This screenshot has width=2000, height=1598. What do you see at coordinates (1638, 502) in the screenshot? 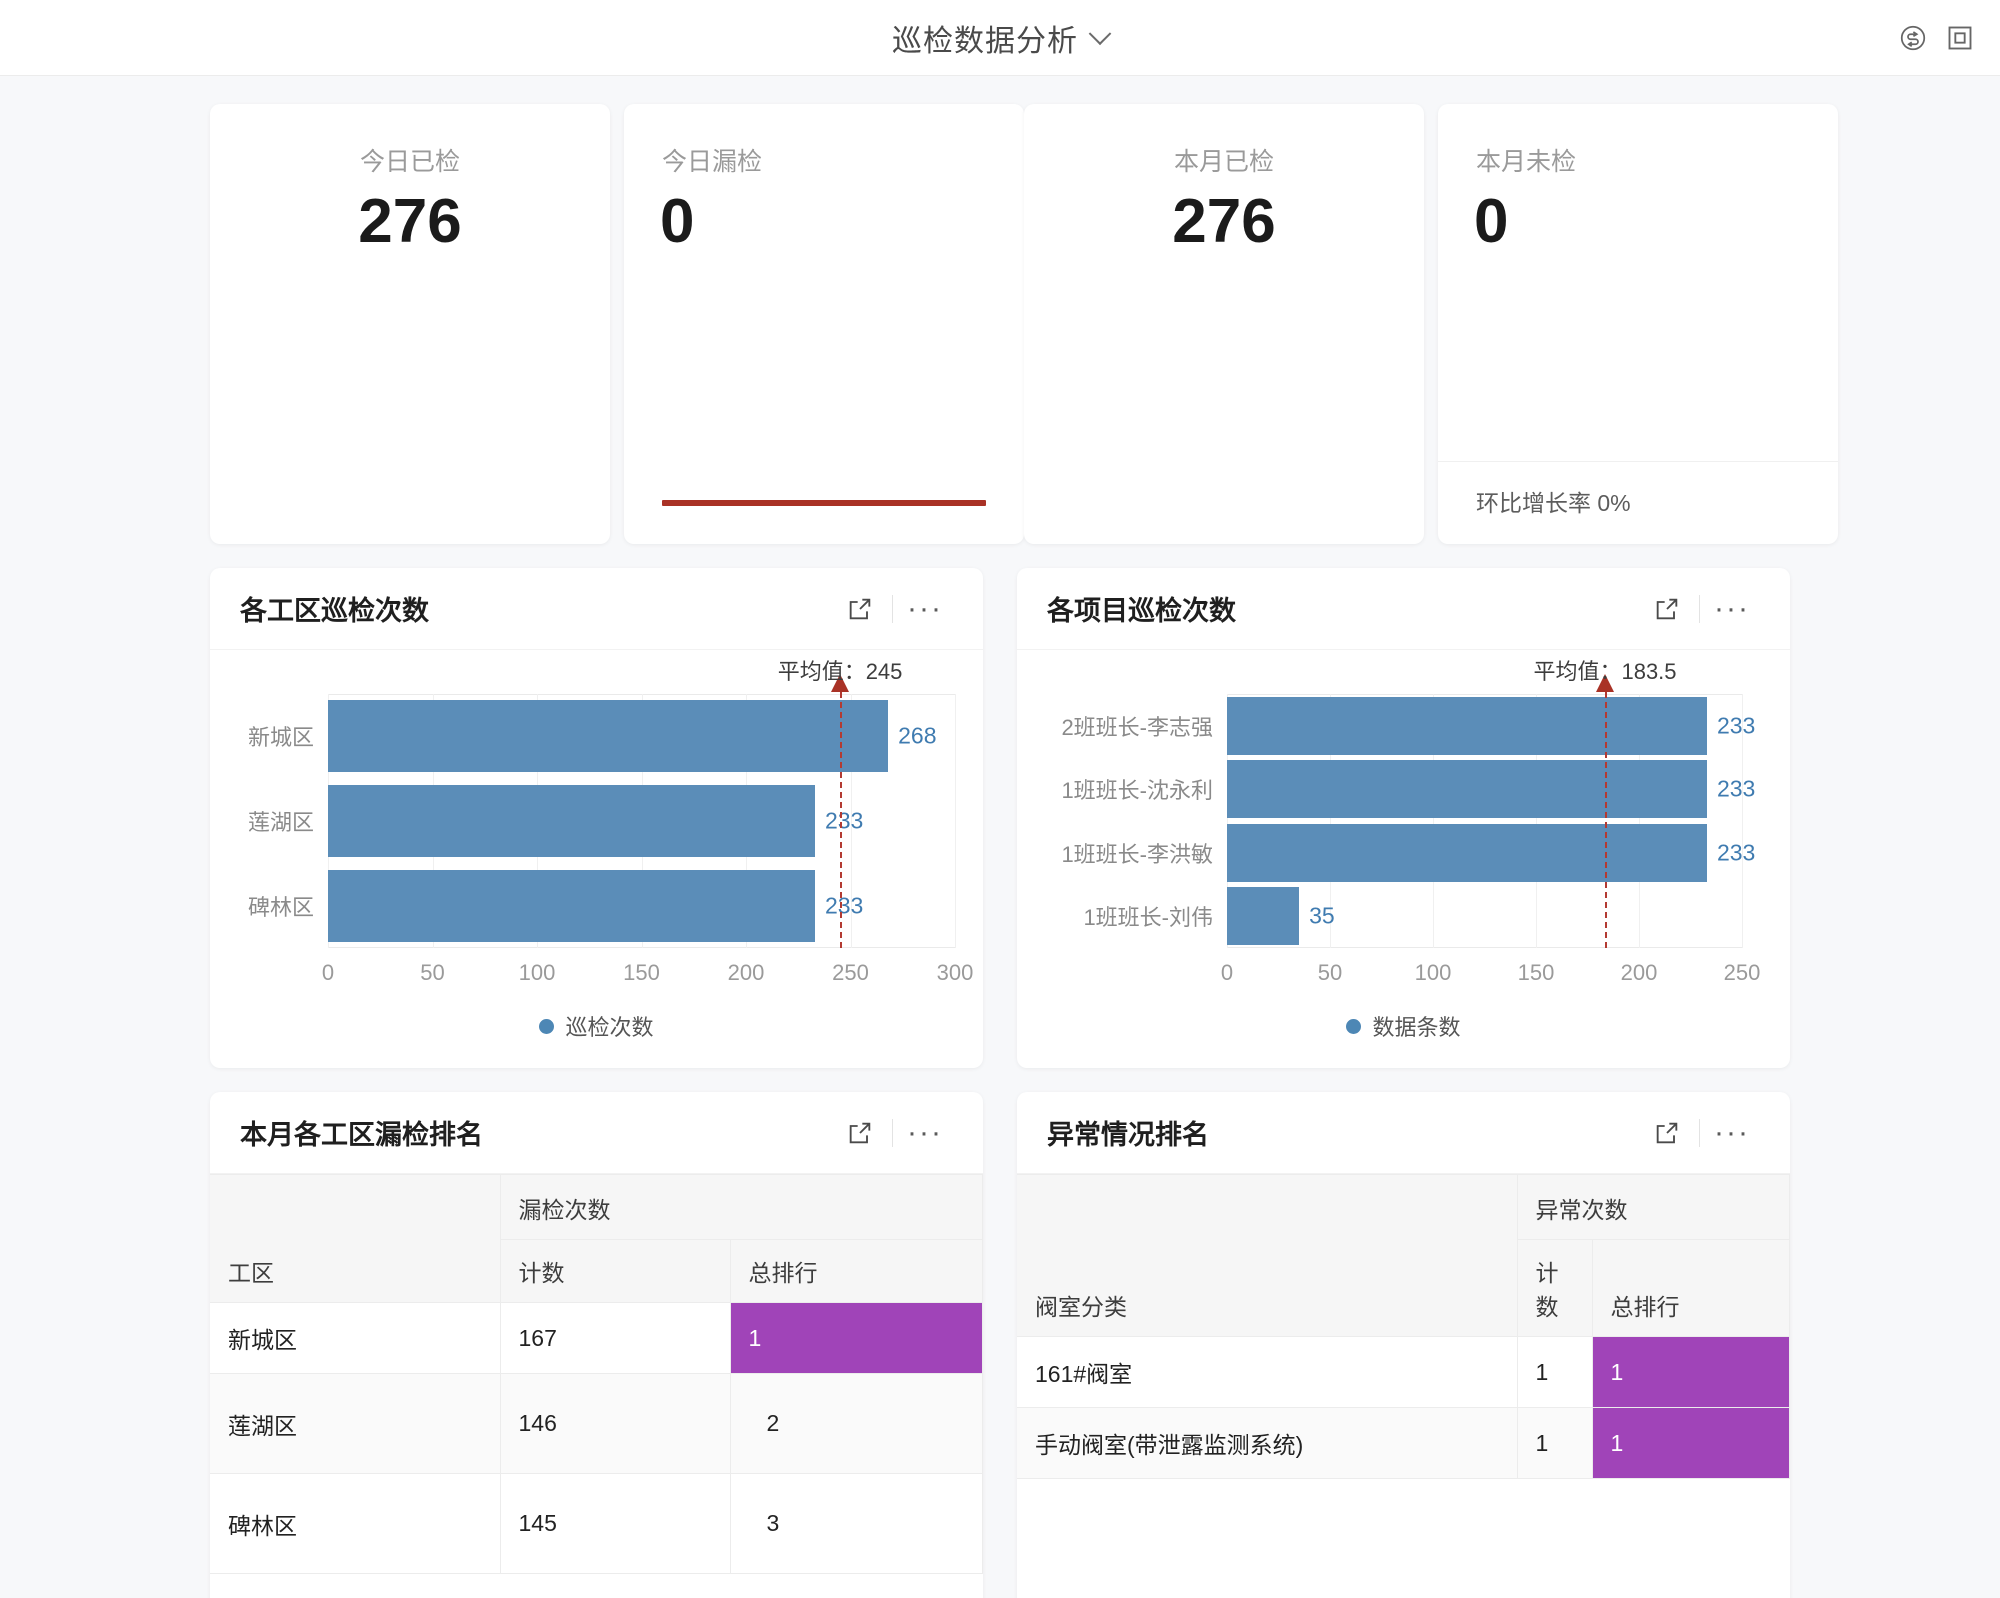
I see `kpi-growth-rate: 环比增长率 0%` at bounding box center [1638, 502].